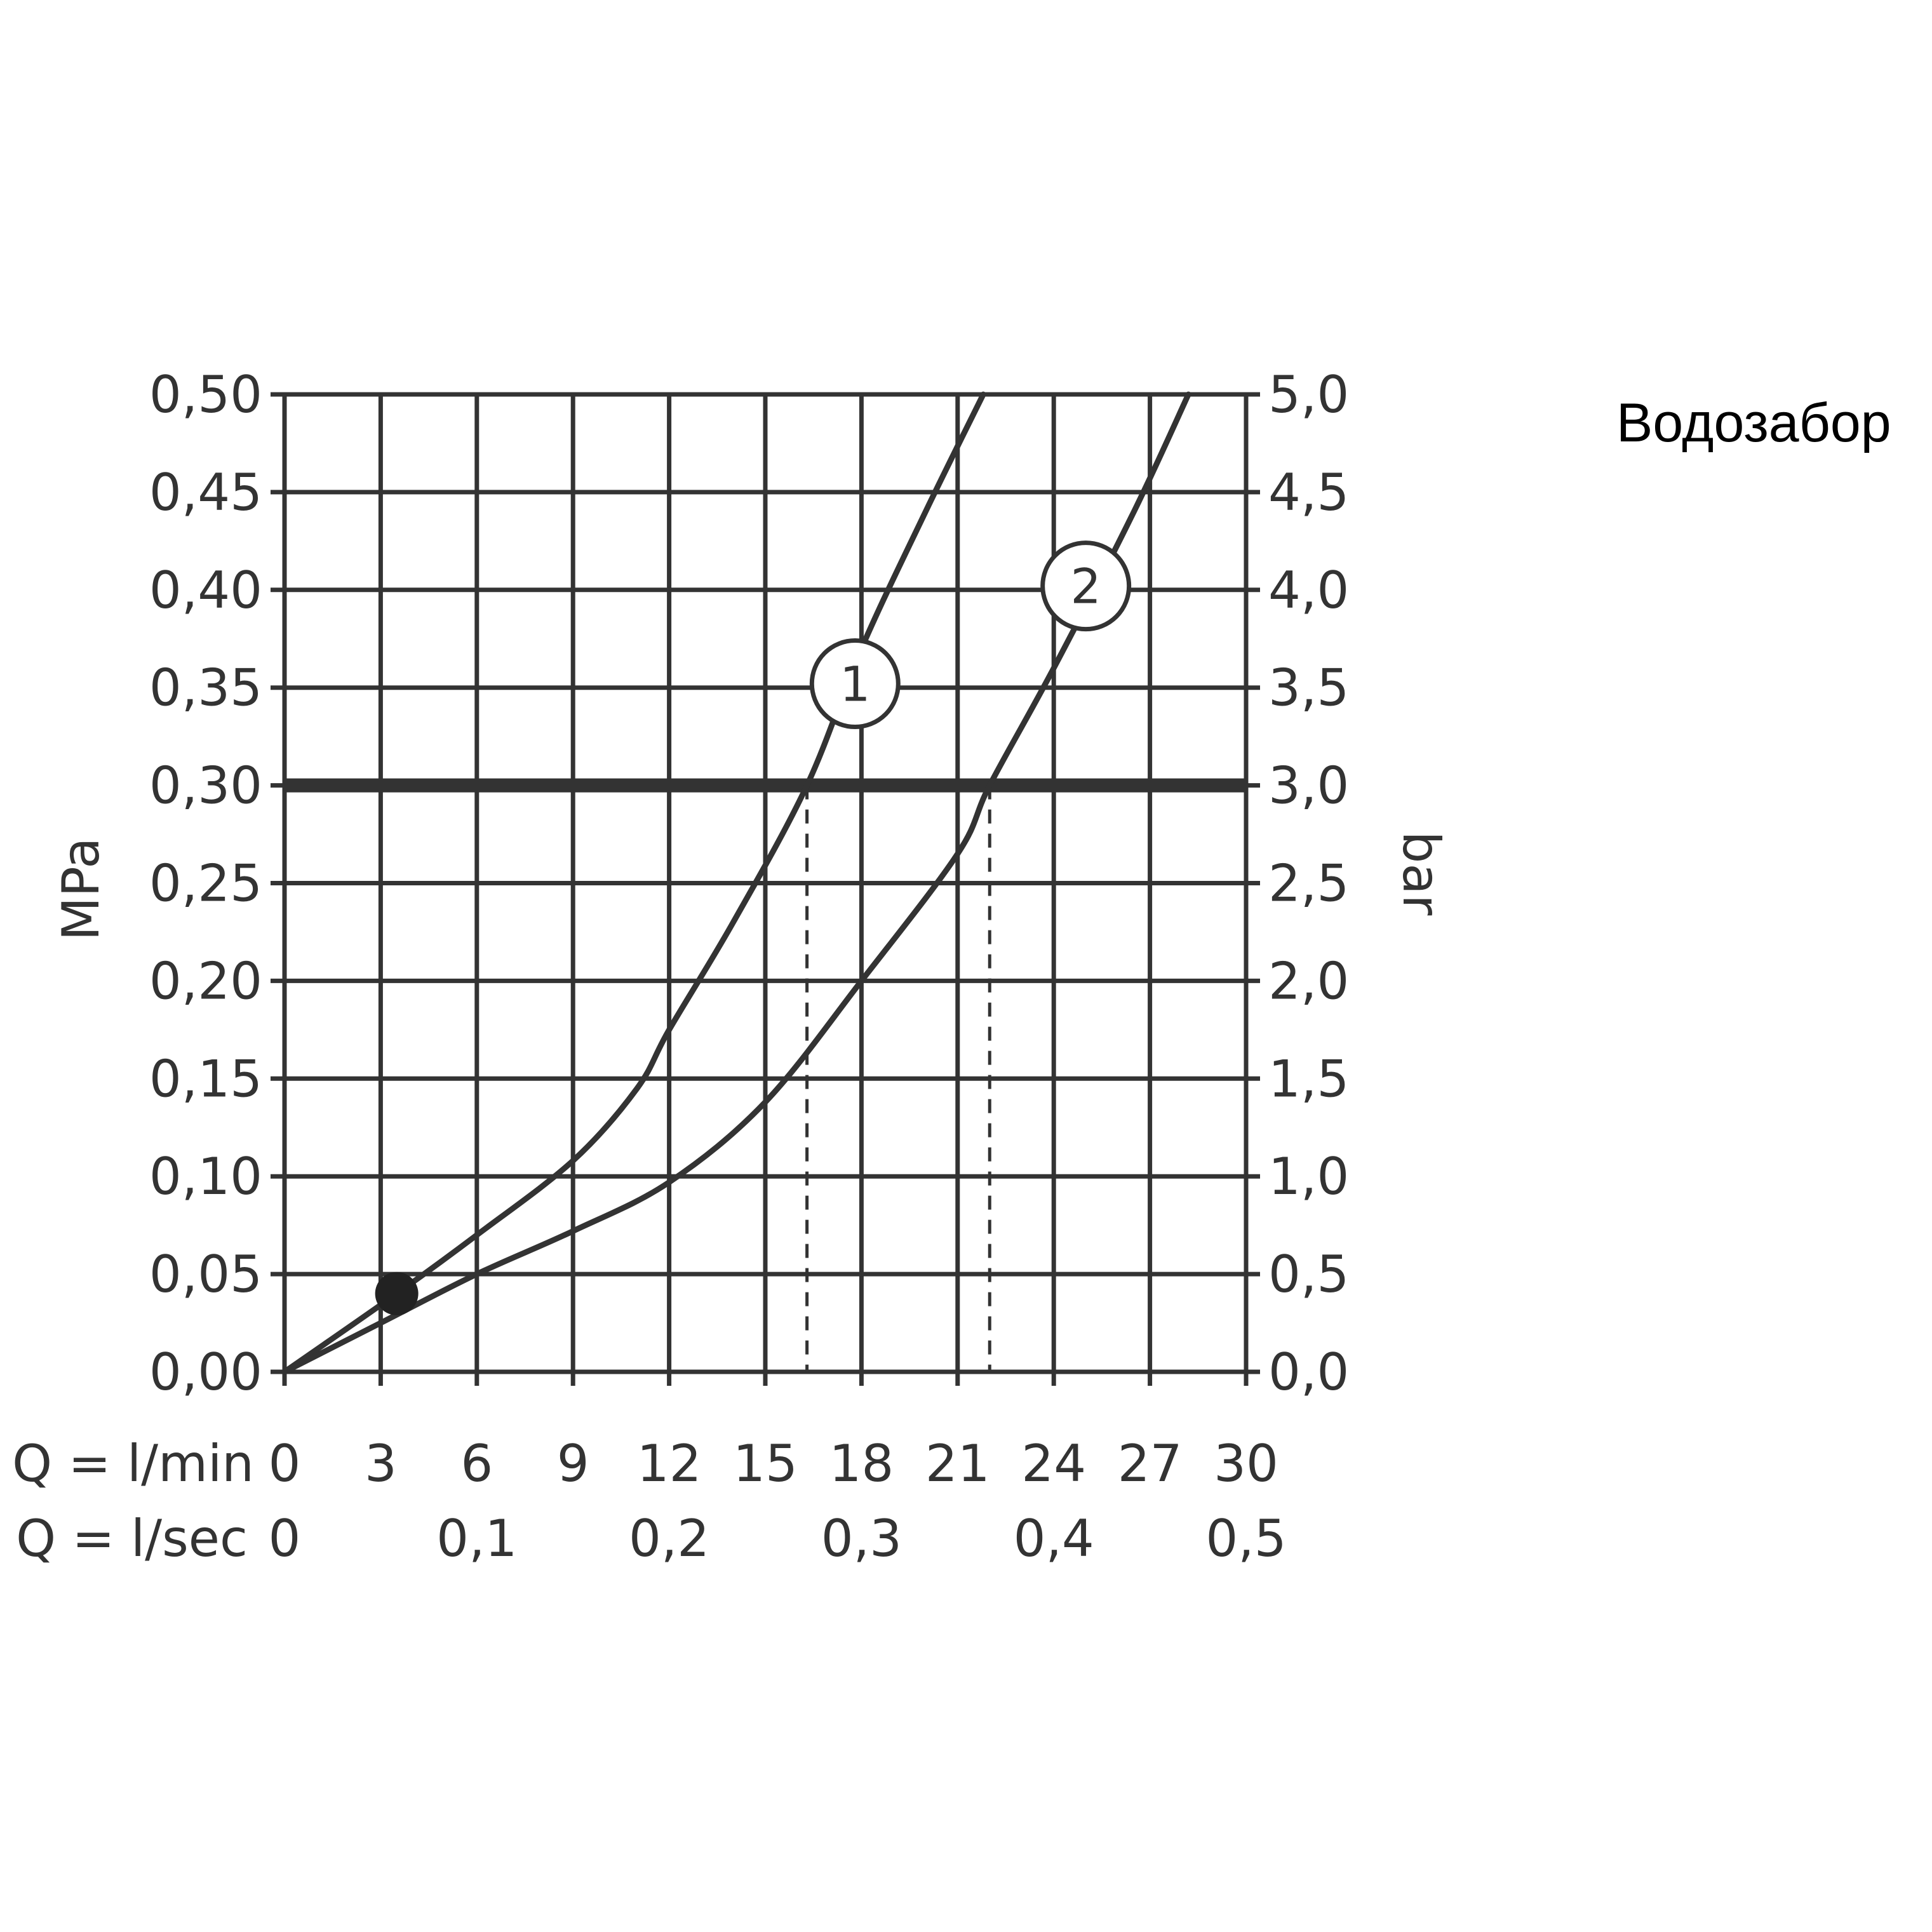 This screenshot has width=1932, height=1932. I want to click on x-secondary-tick-label-3: 0,3, so click(861, 1538).